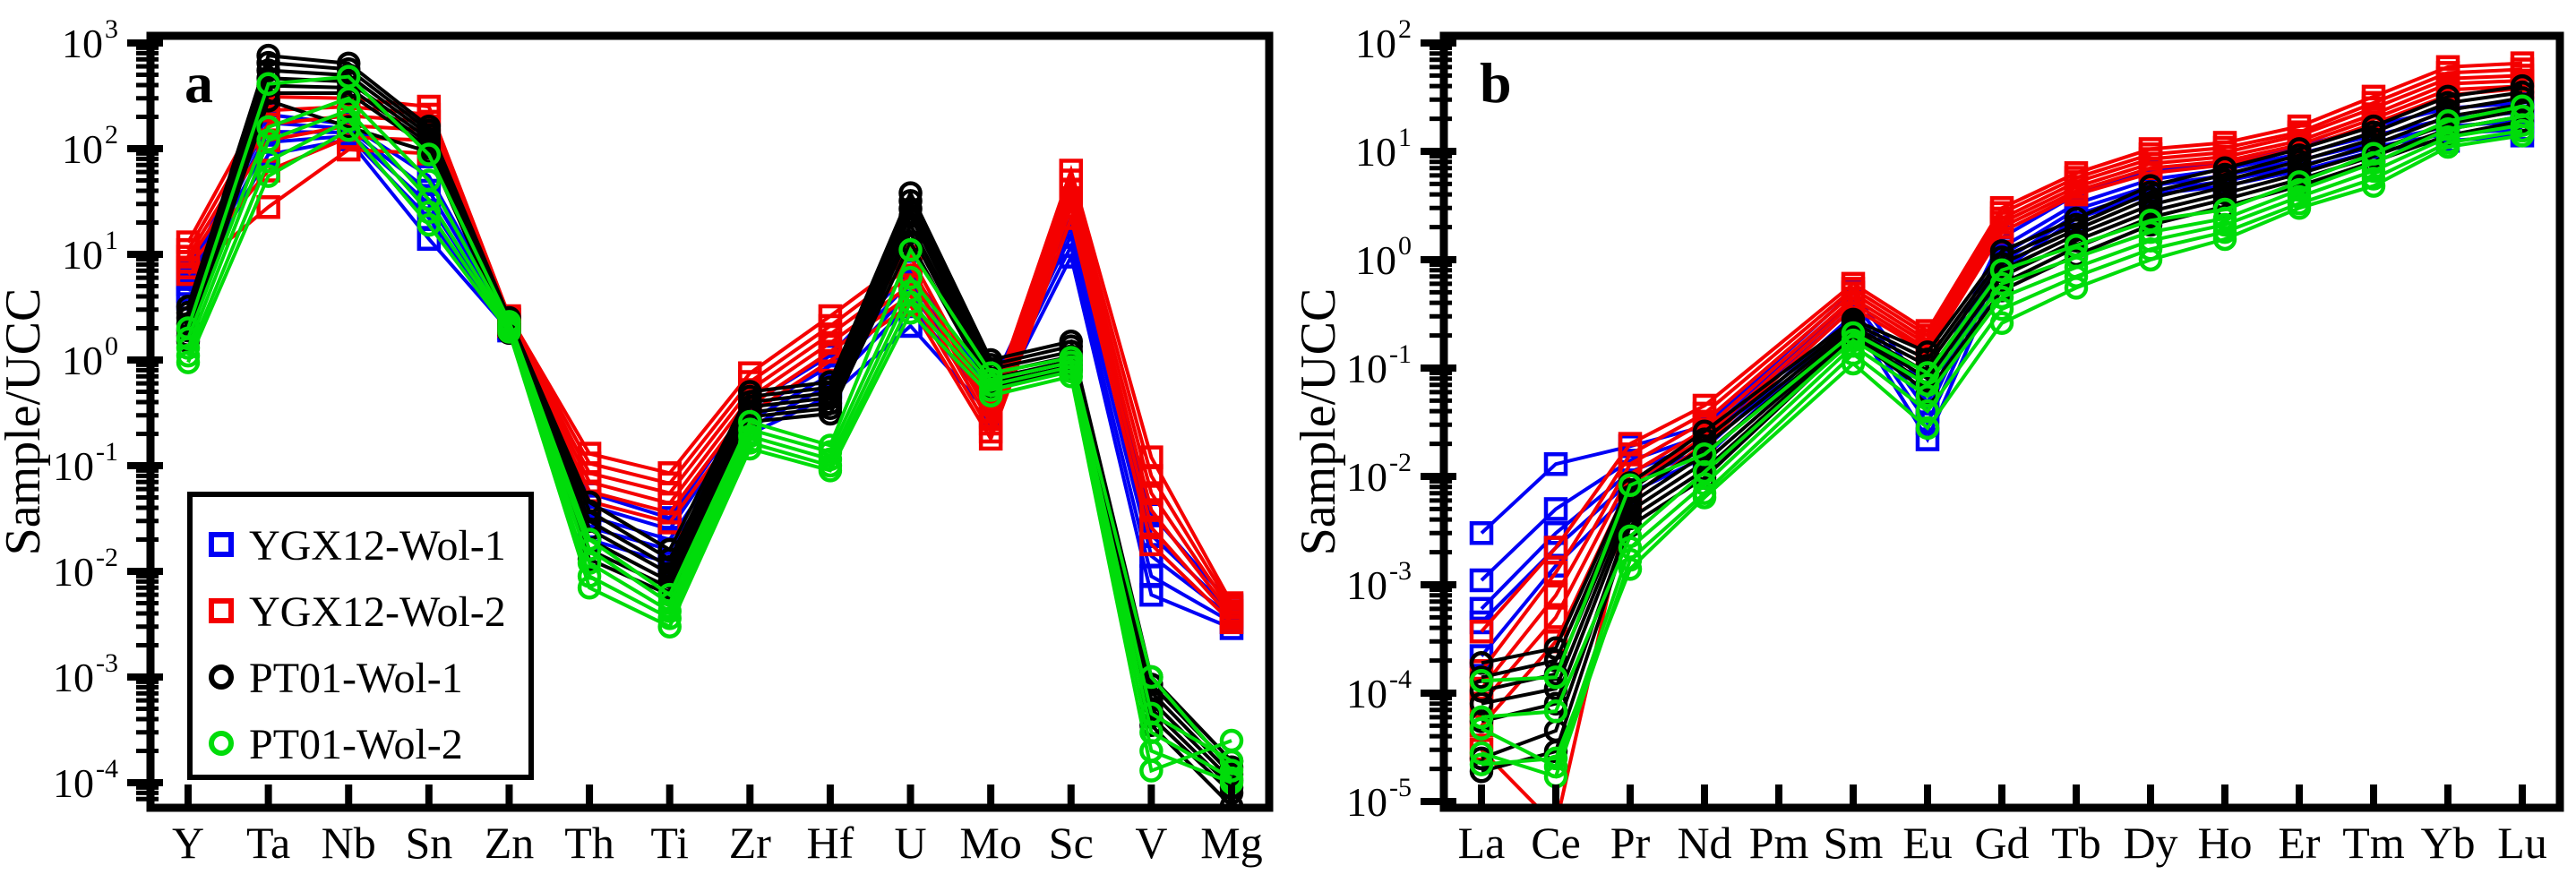  What do you see at coordinates (1151, 843) in the screenshot?
I see `x-tick-label-V: V` at bounding box center [1151, 843].